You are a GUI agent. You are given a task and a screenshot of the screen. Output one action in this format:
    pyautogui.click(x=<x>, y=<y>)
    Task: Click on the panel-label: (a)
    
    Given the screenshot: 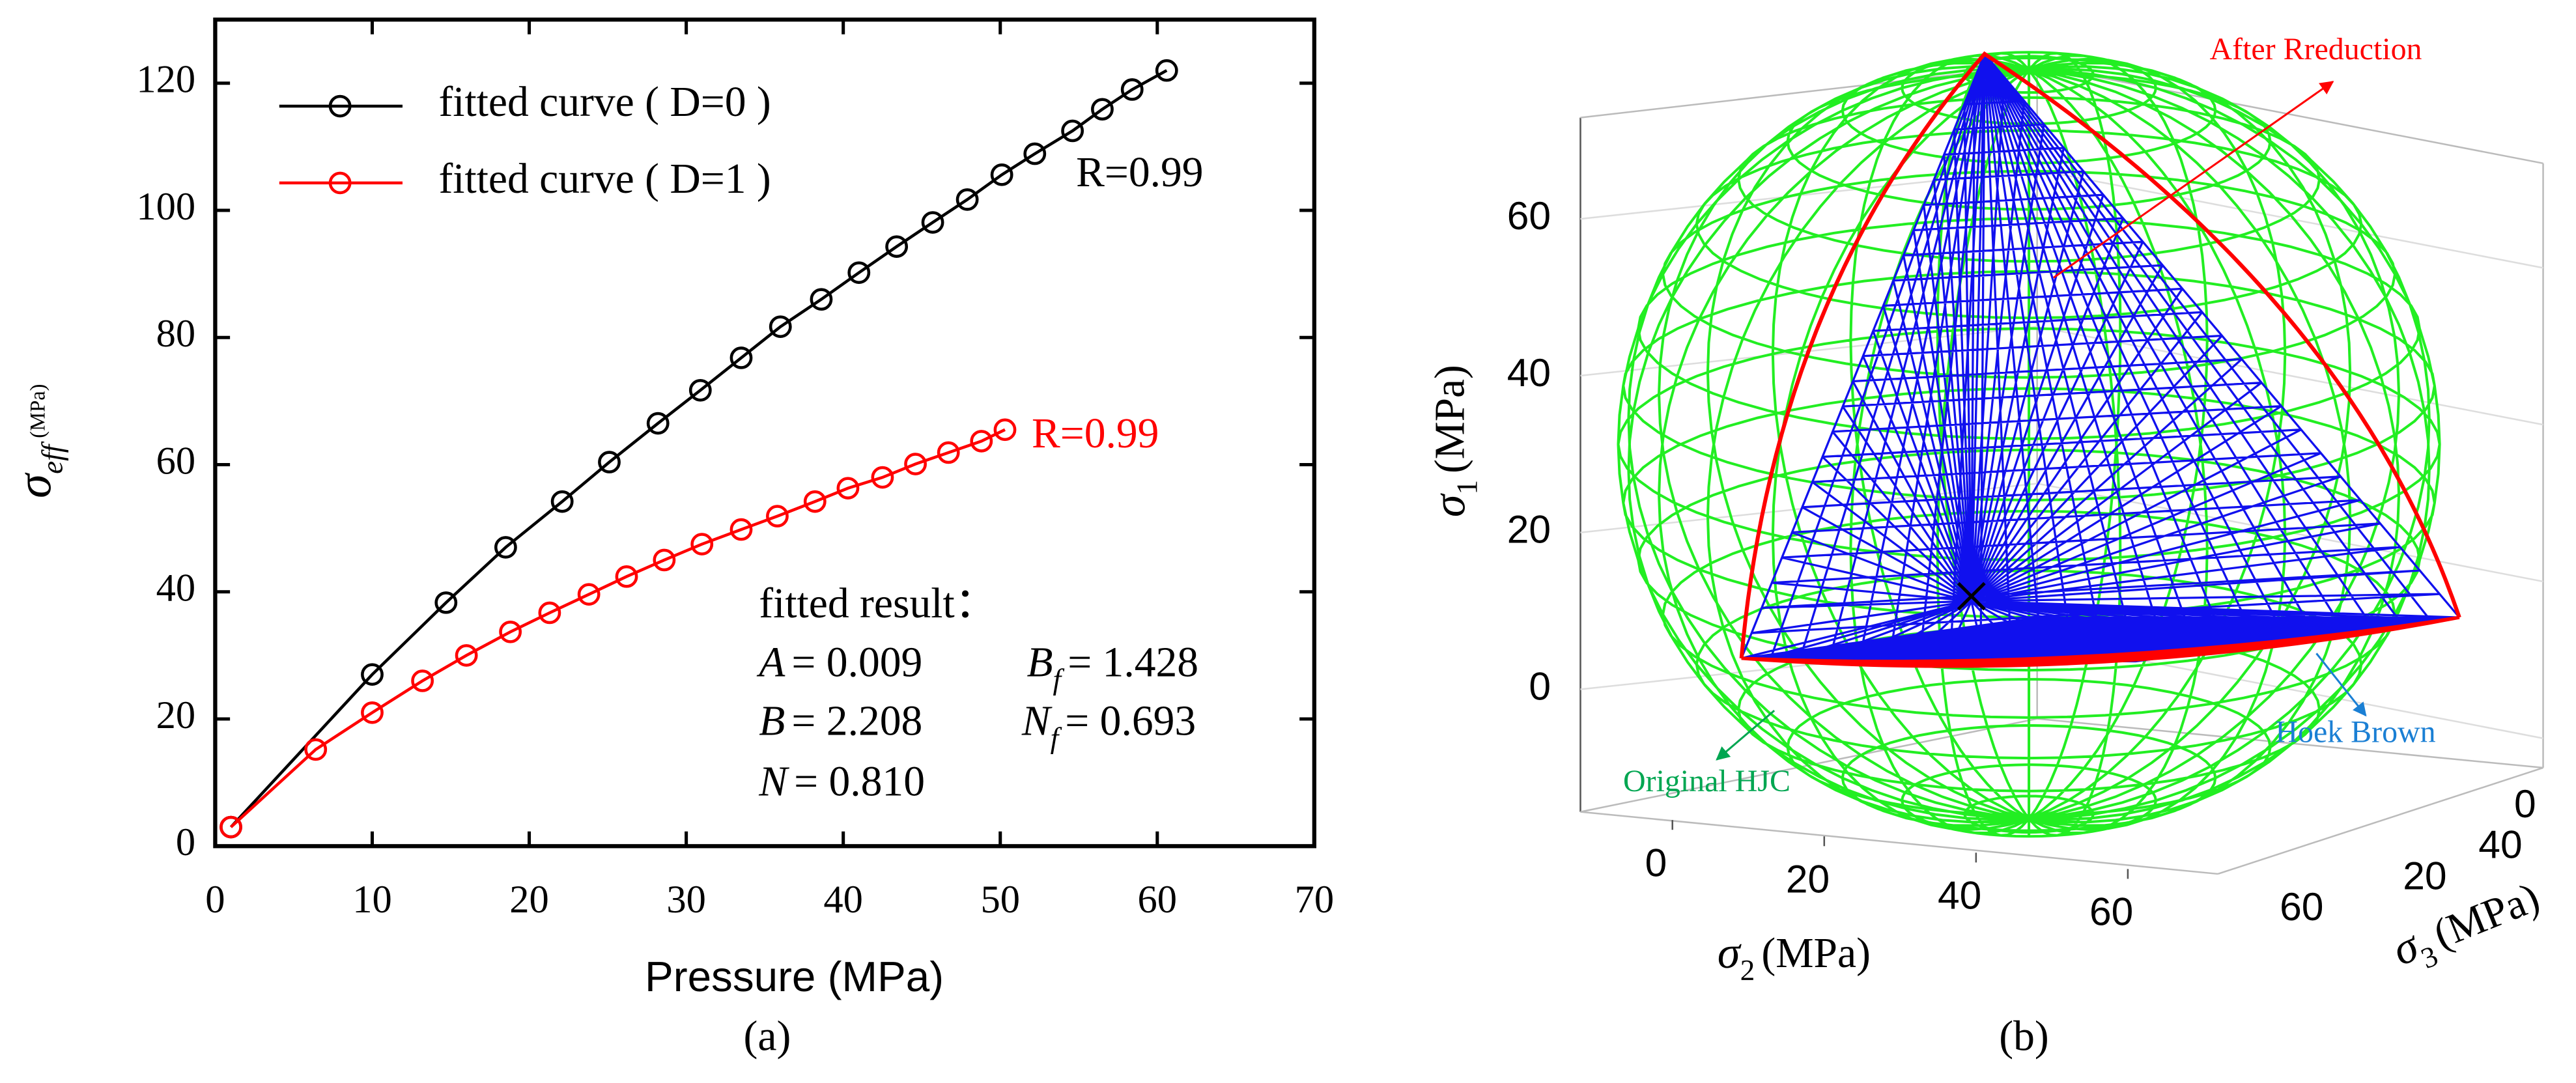 What is the action you would take?
    pyautogui.click(x=767, y=1036)
    